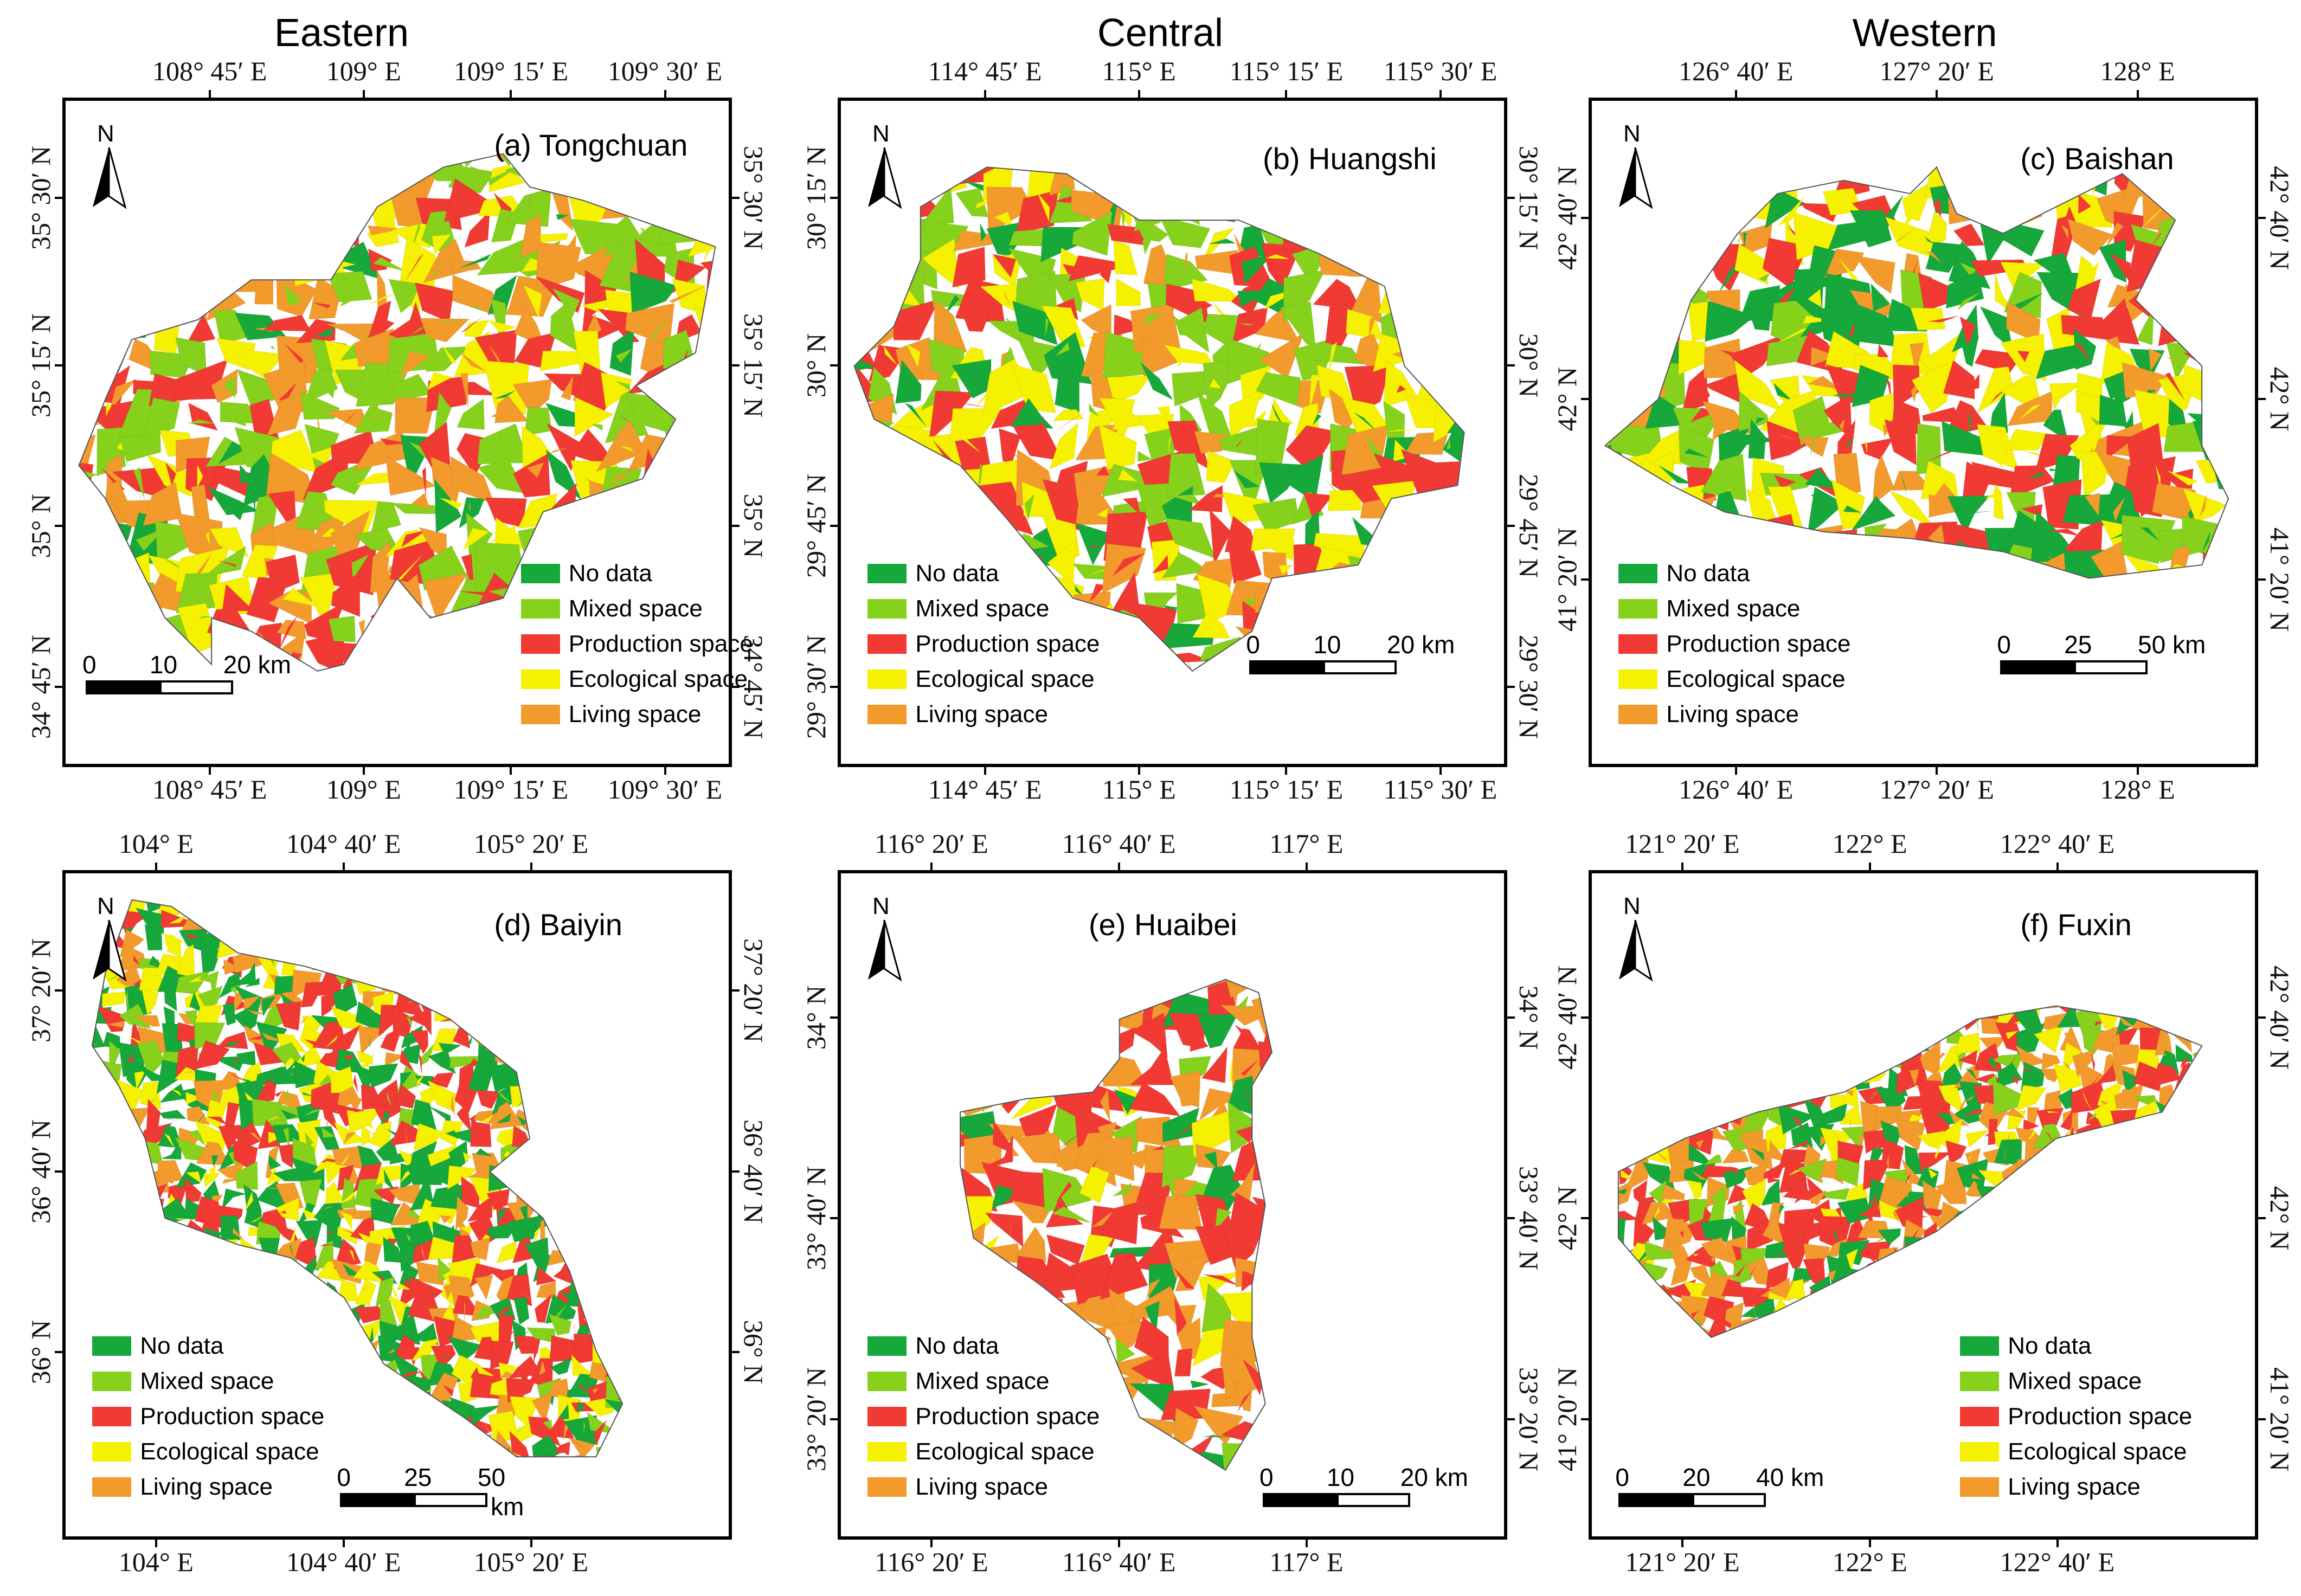 This screenshot has width=2301, height=1596. Describe the element at coordinates (983, 1487) in the screenshot. I see `legend-item: Living space` at that location.